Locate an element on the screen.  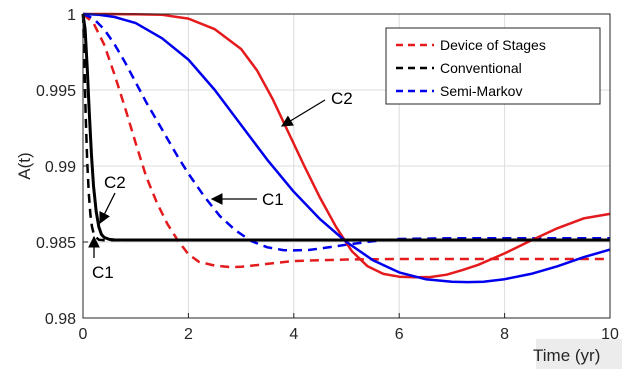
legend-label-conventional: Conventional is located at coordinates (481, 68).